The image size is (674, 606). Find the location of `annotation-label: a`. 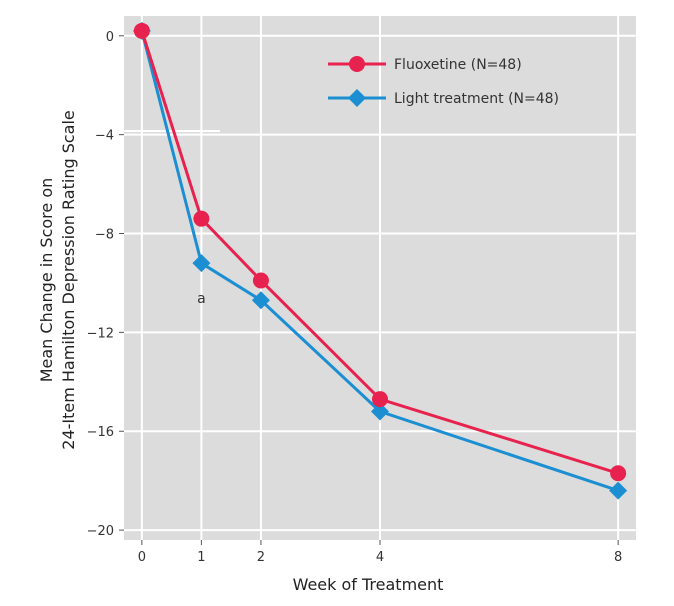

annotation-label: a is located at coordinates (201, 299).